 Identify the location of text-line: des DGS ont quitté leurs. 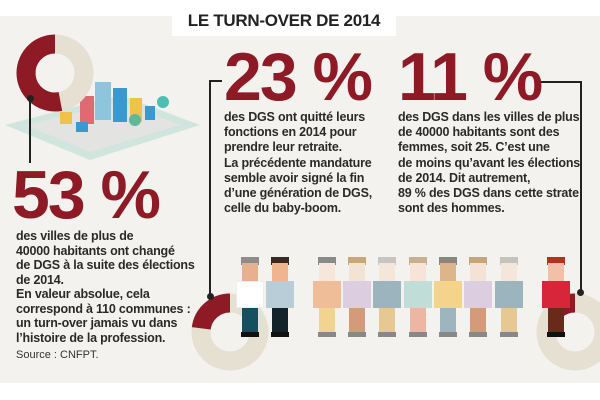
(295, 117).